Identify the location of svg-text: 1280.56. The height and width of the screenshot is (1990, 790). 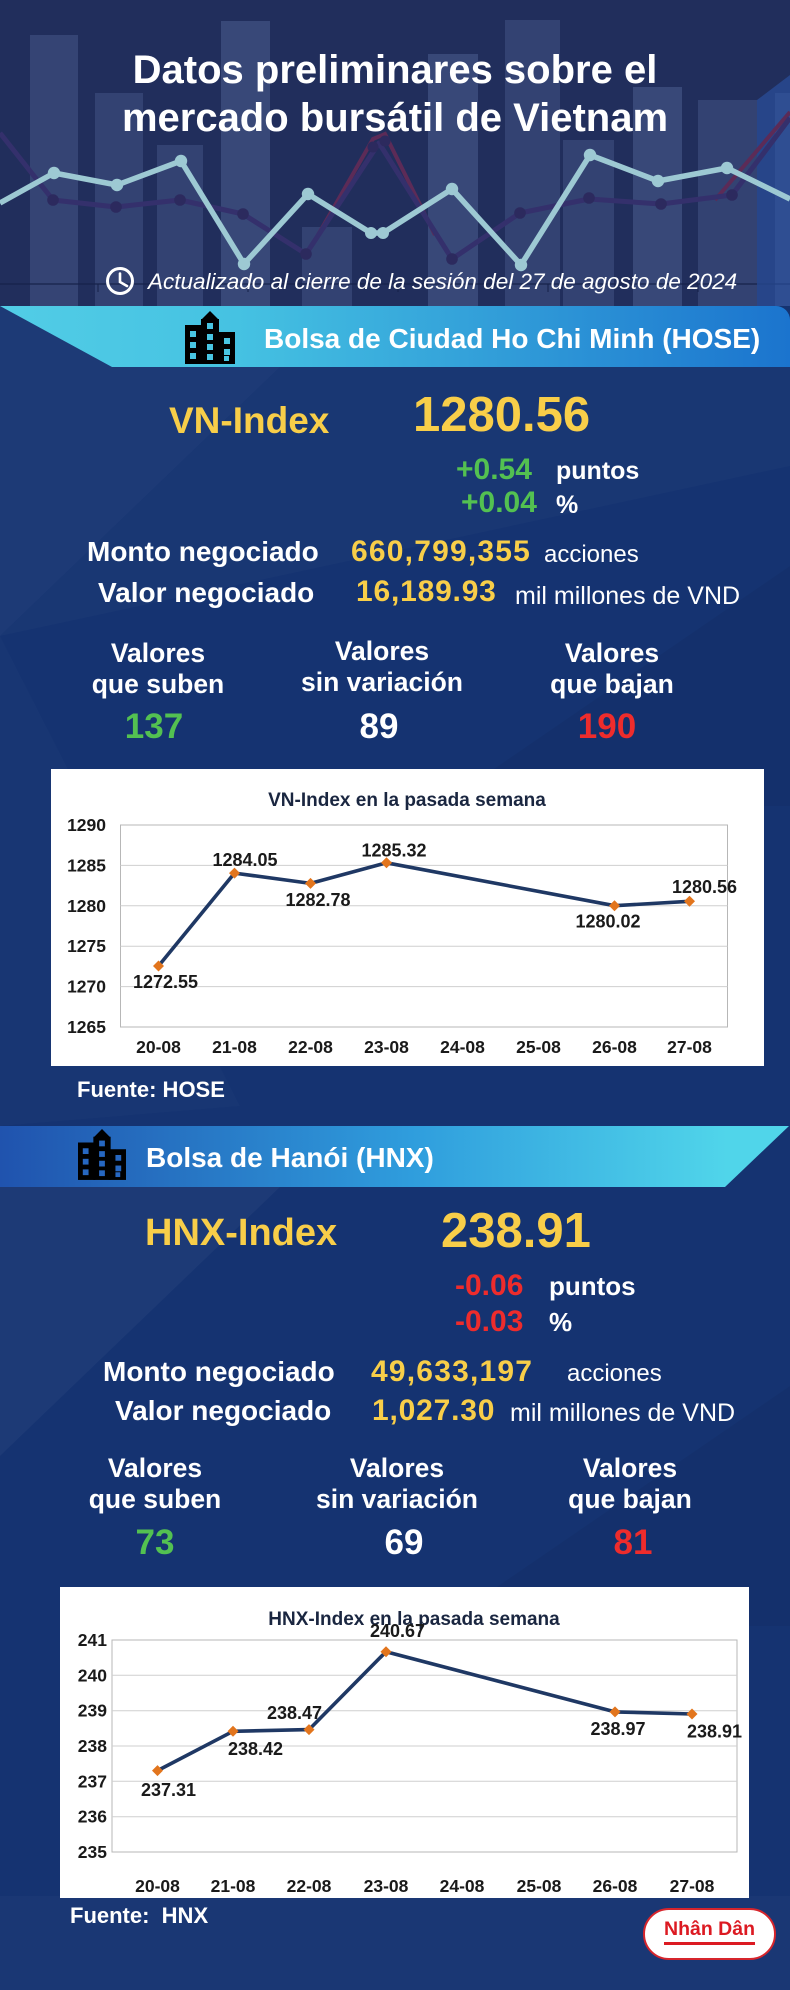
(704, 887).